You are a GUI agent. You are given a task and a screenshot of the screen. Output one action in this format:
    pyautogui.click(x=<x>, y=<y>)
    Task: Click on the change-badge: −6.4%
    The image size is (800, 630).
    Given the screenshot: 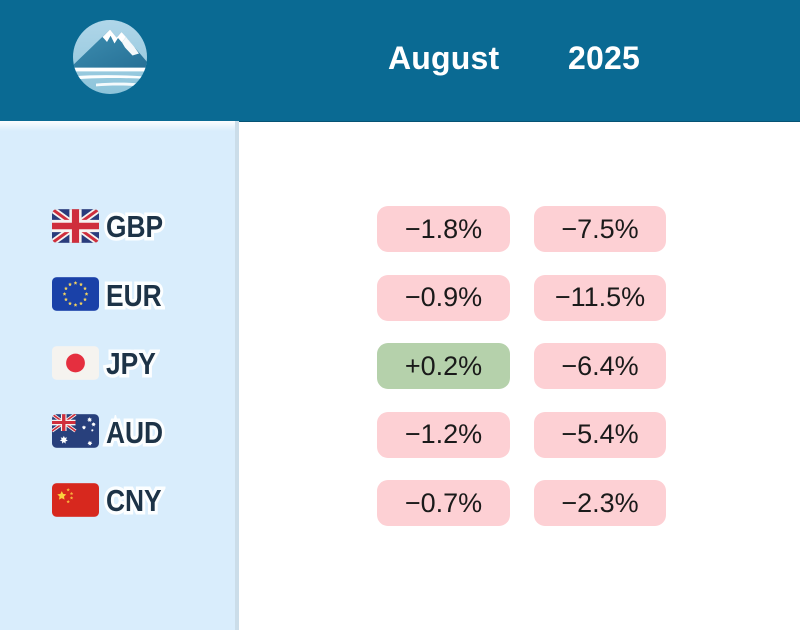 What is the action you would take?
    pyautogui.click(x=600, y=366)
    